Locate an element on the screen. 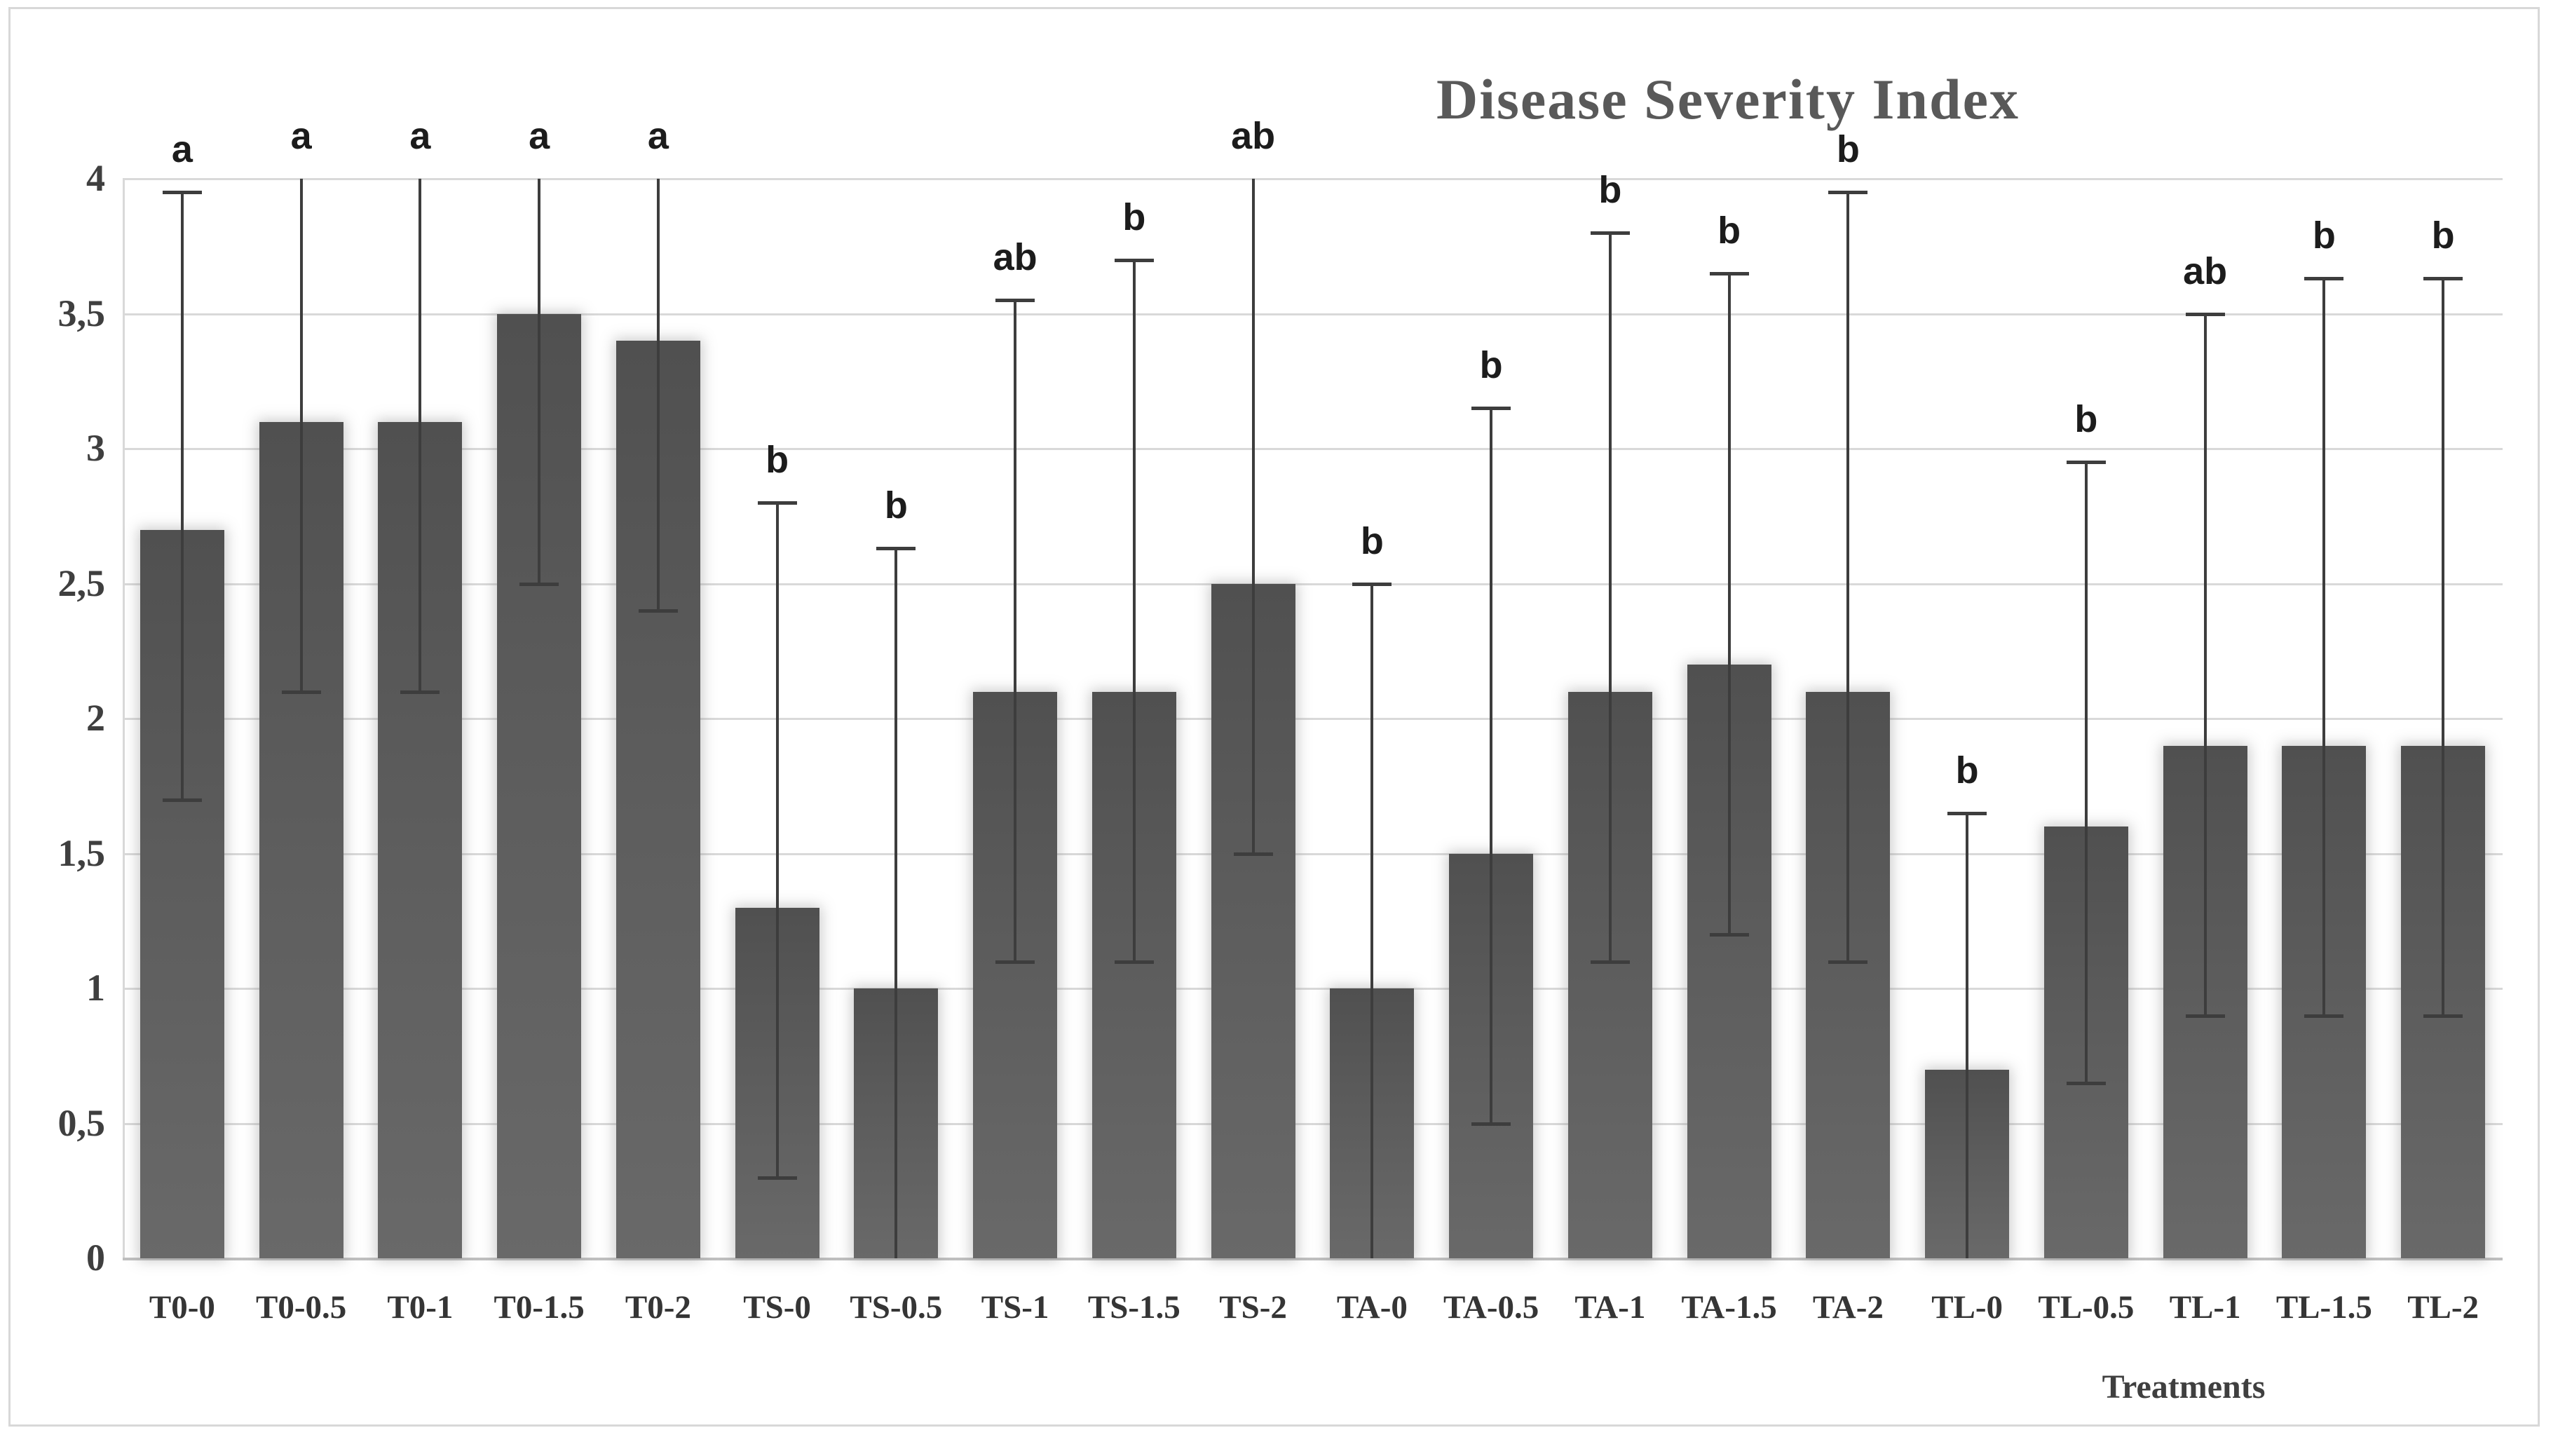 The width and height of the screenshot is (2565, 1456). x-tick-label: TA-1 is located at coordinates (1610, 1307).